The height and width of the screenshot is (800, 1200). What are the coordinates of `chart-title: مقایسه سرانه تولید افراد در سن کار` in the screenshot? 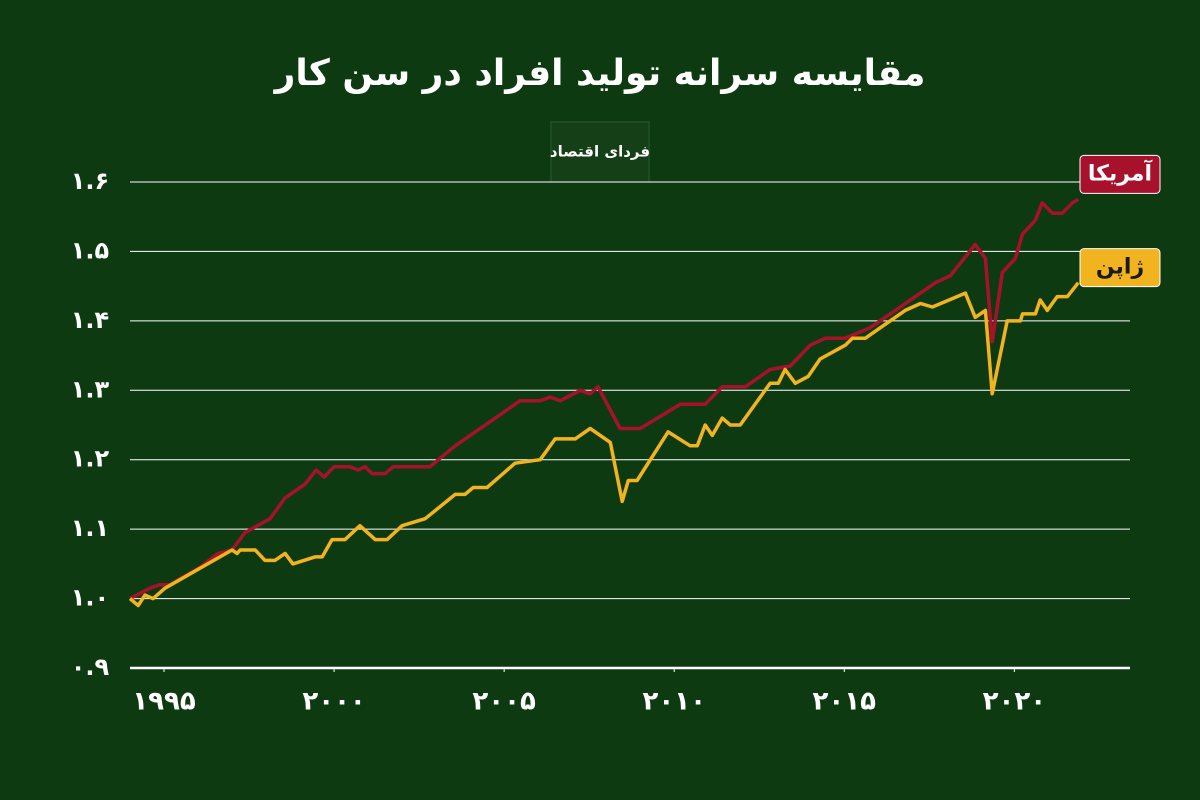 It's located at (599, 73).